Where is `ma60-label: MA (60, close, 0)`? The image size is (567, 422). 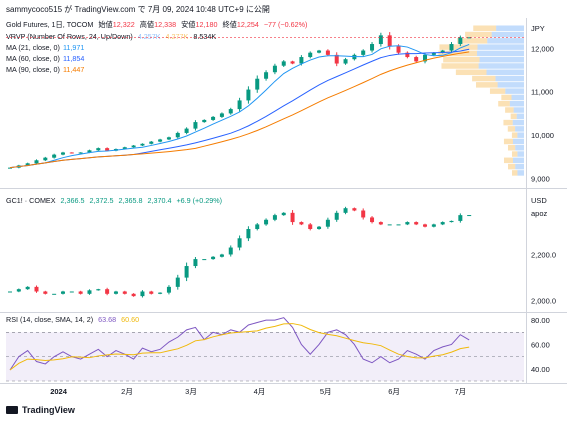 ma60-label: MA (60, close, 0) is located at coordinates (33, 58).